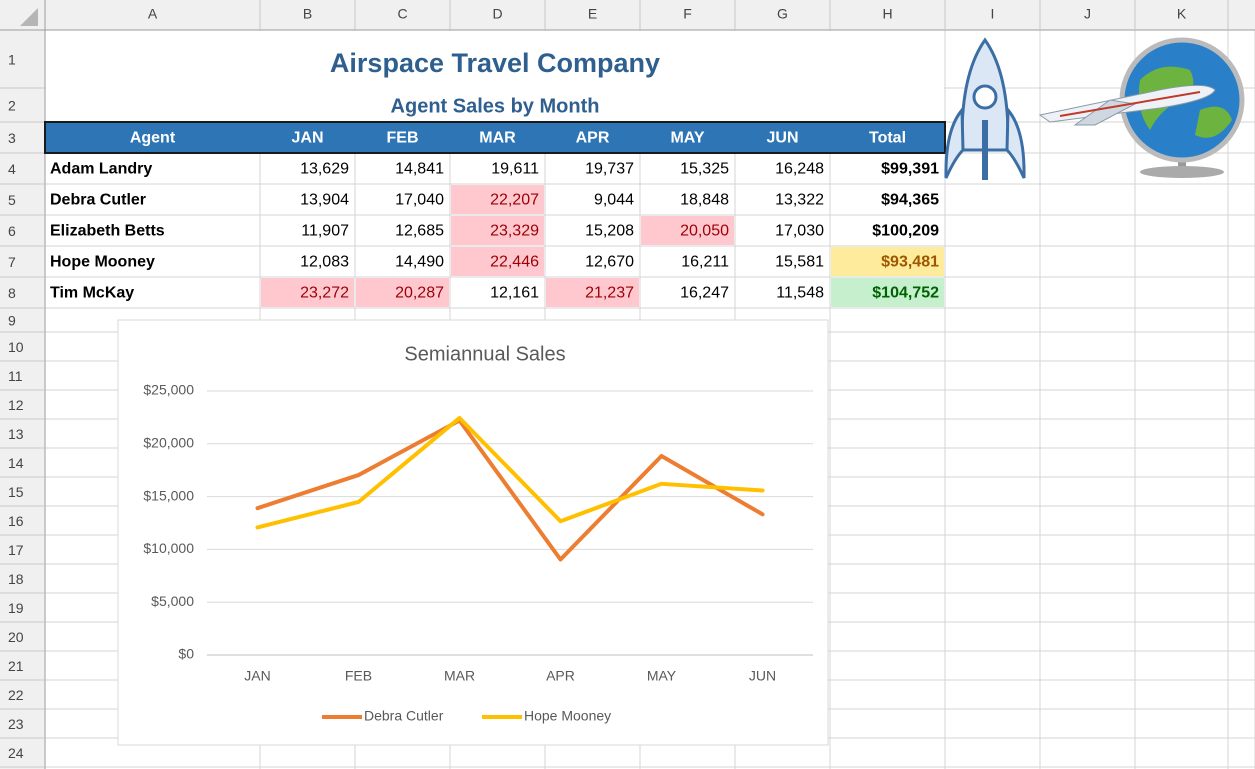 This screenshot has width=1255, height=769. I want to click on row-header: 12, so click(16, 405).